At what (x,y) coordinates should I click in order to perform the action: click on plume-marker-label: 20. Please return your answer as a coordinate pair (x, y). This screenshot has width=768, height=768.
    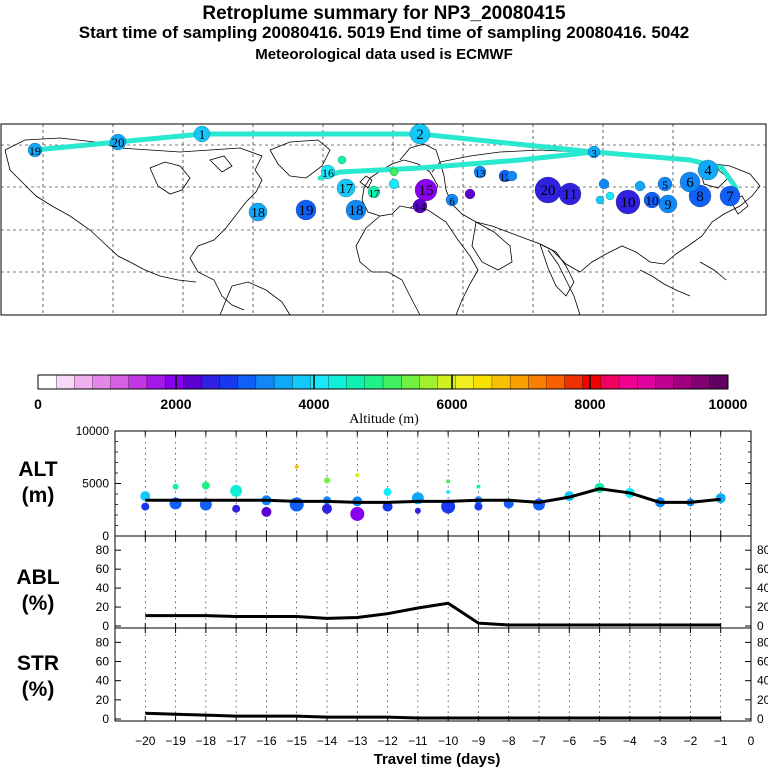
    Looking at the image, I should click on (118, 142).